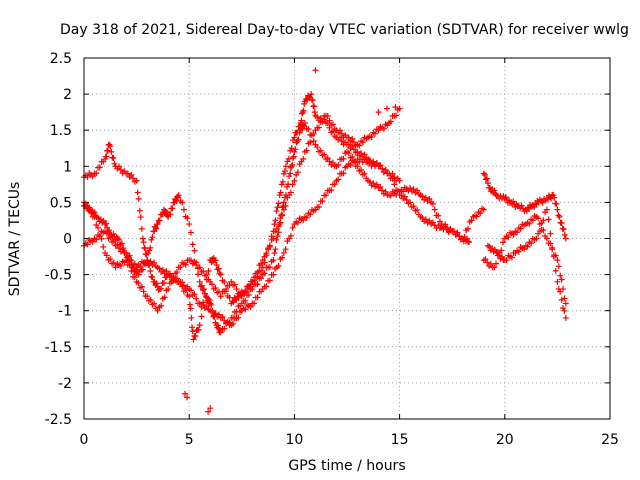  Describe the element at coordinates (15, 239) in the screenshot. I see `y-axis-label: SDTVAR / TECUs` at that location.